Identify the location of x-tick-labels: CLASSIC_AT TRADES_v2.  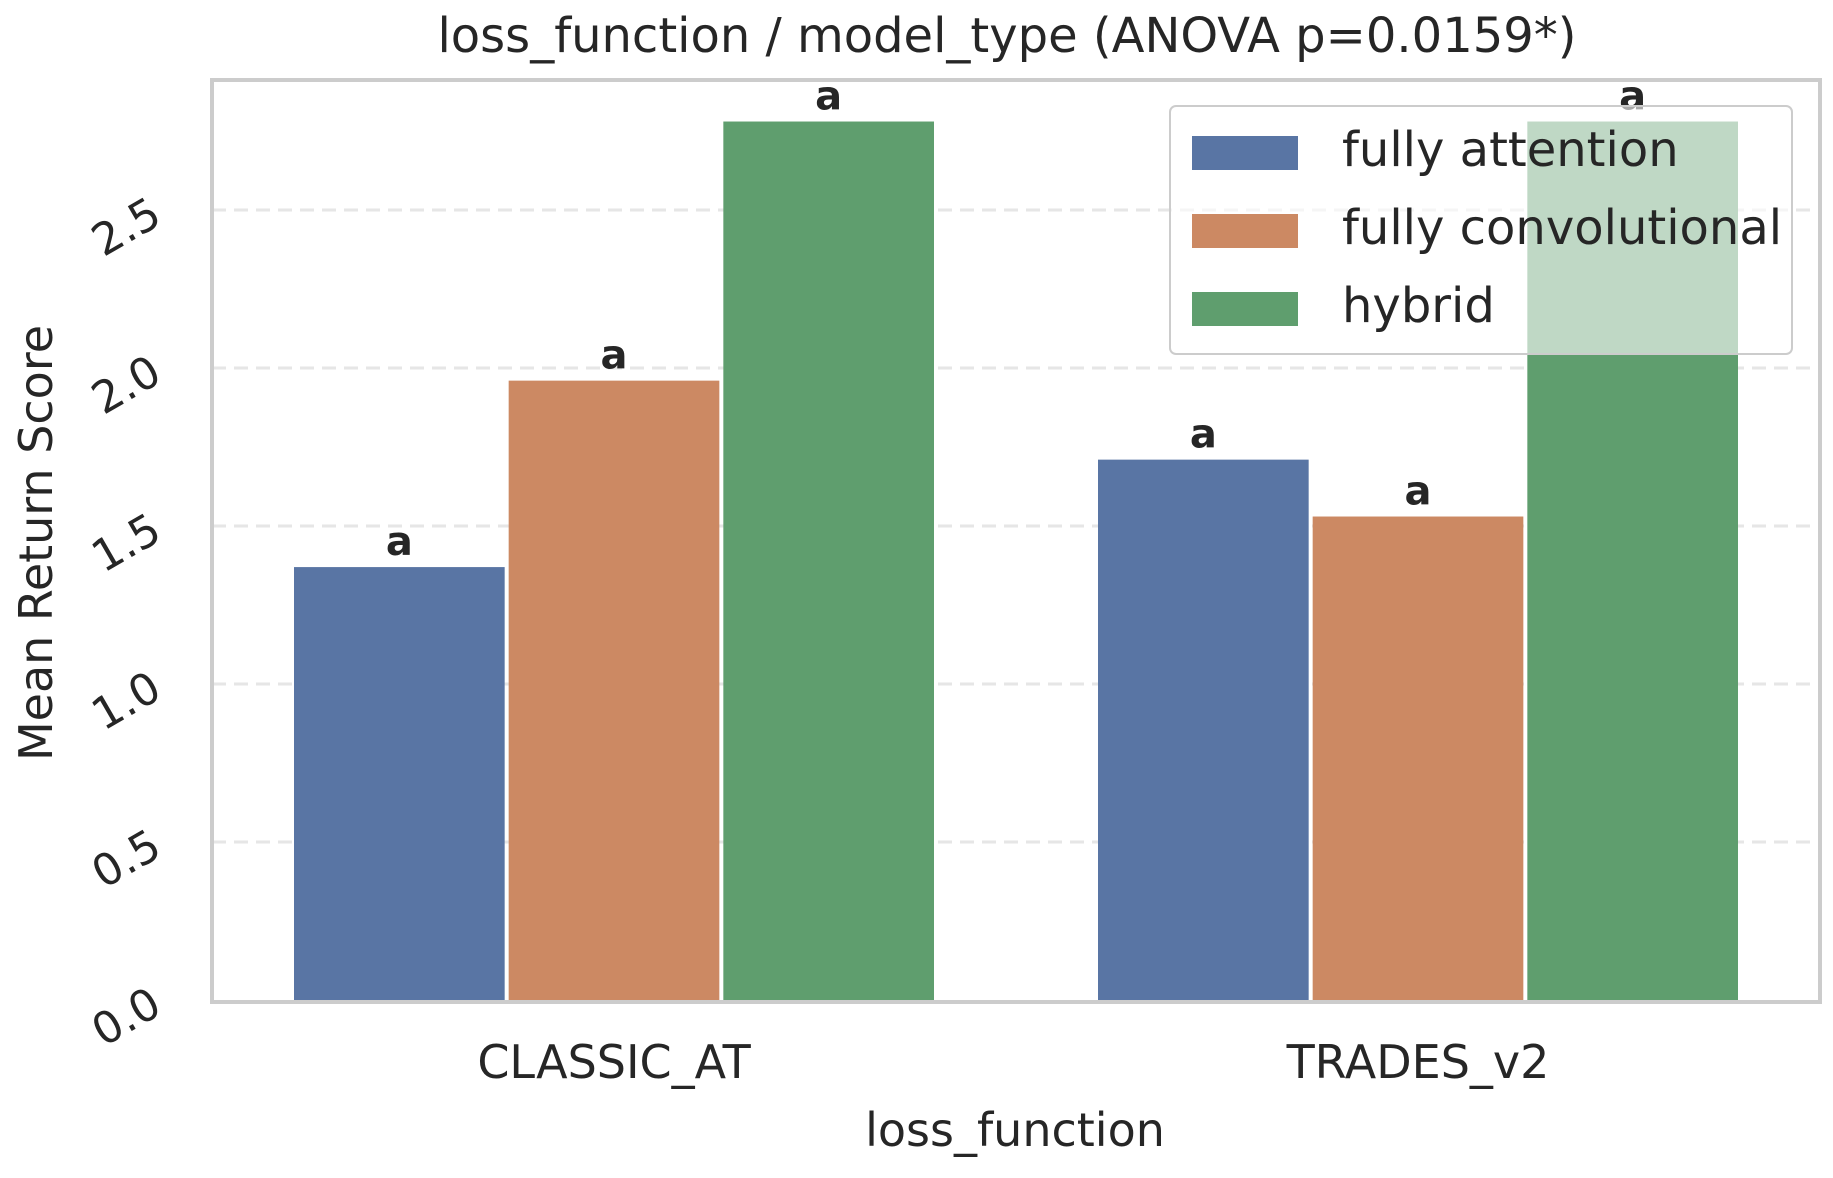
(1013, 1062).